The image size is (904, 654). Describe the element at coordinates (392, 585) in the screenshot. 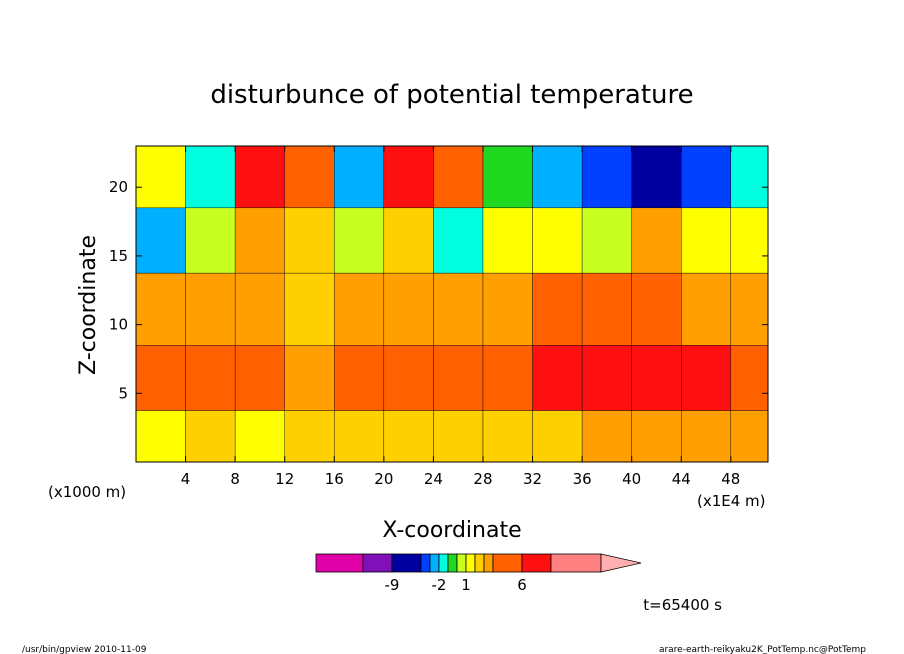

I see `colorbar-tick-label: -9` at that location.